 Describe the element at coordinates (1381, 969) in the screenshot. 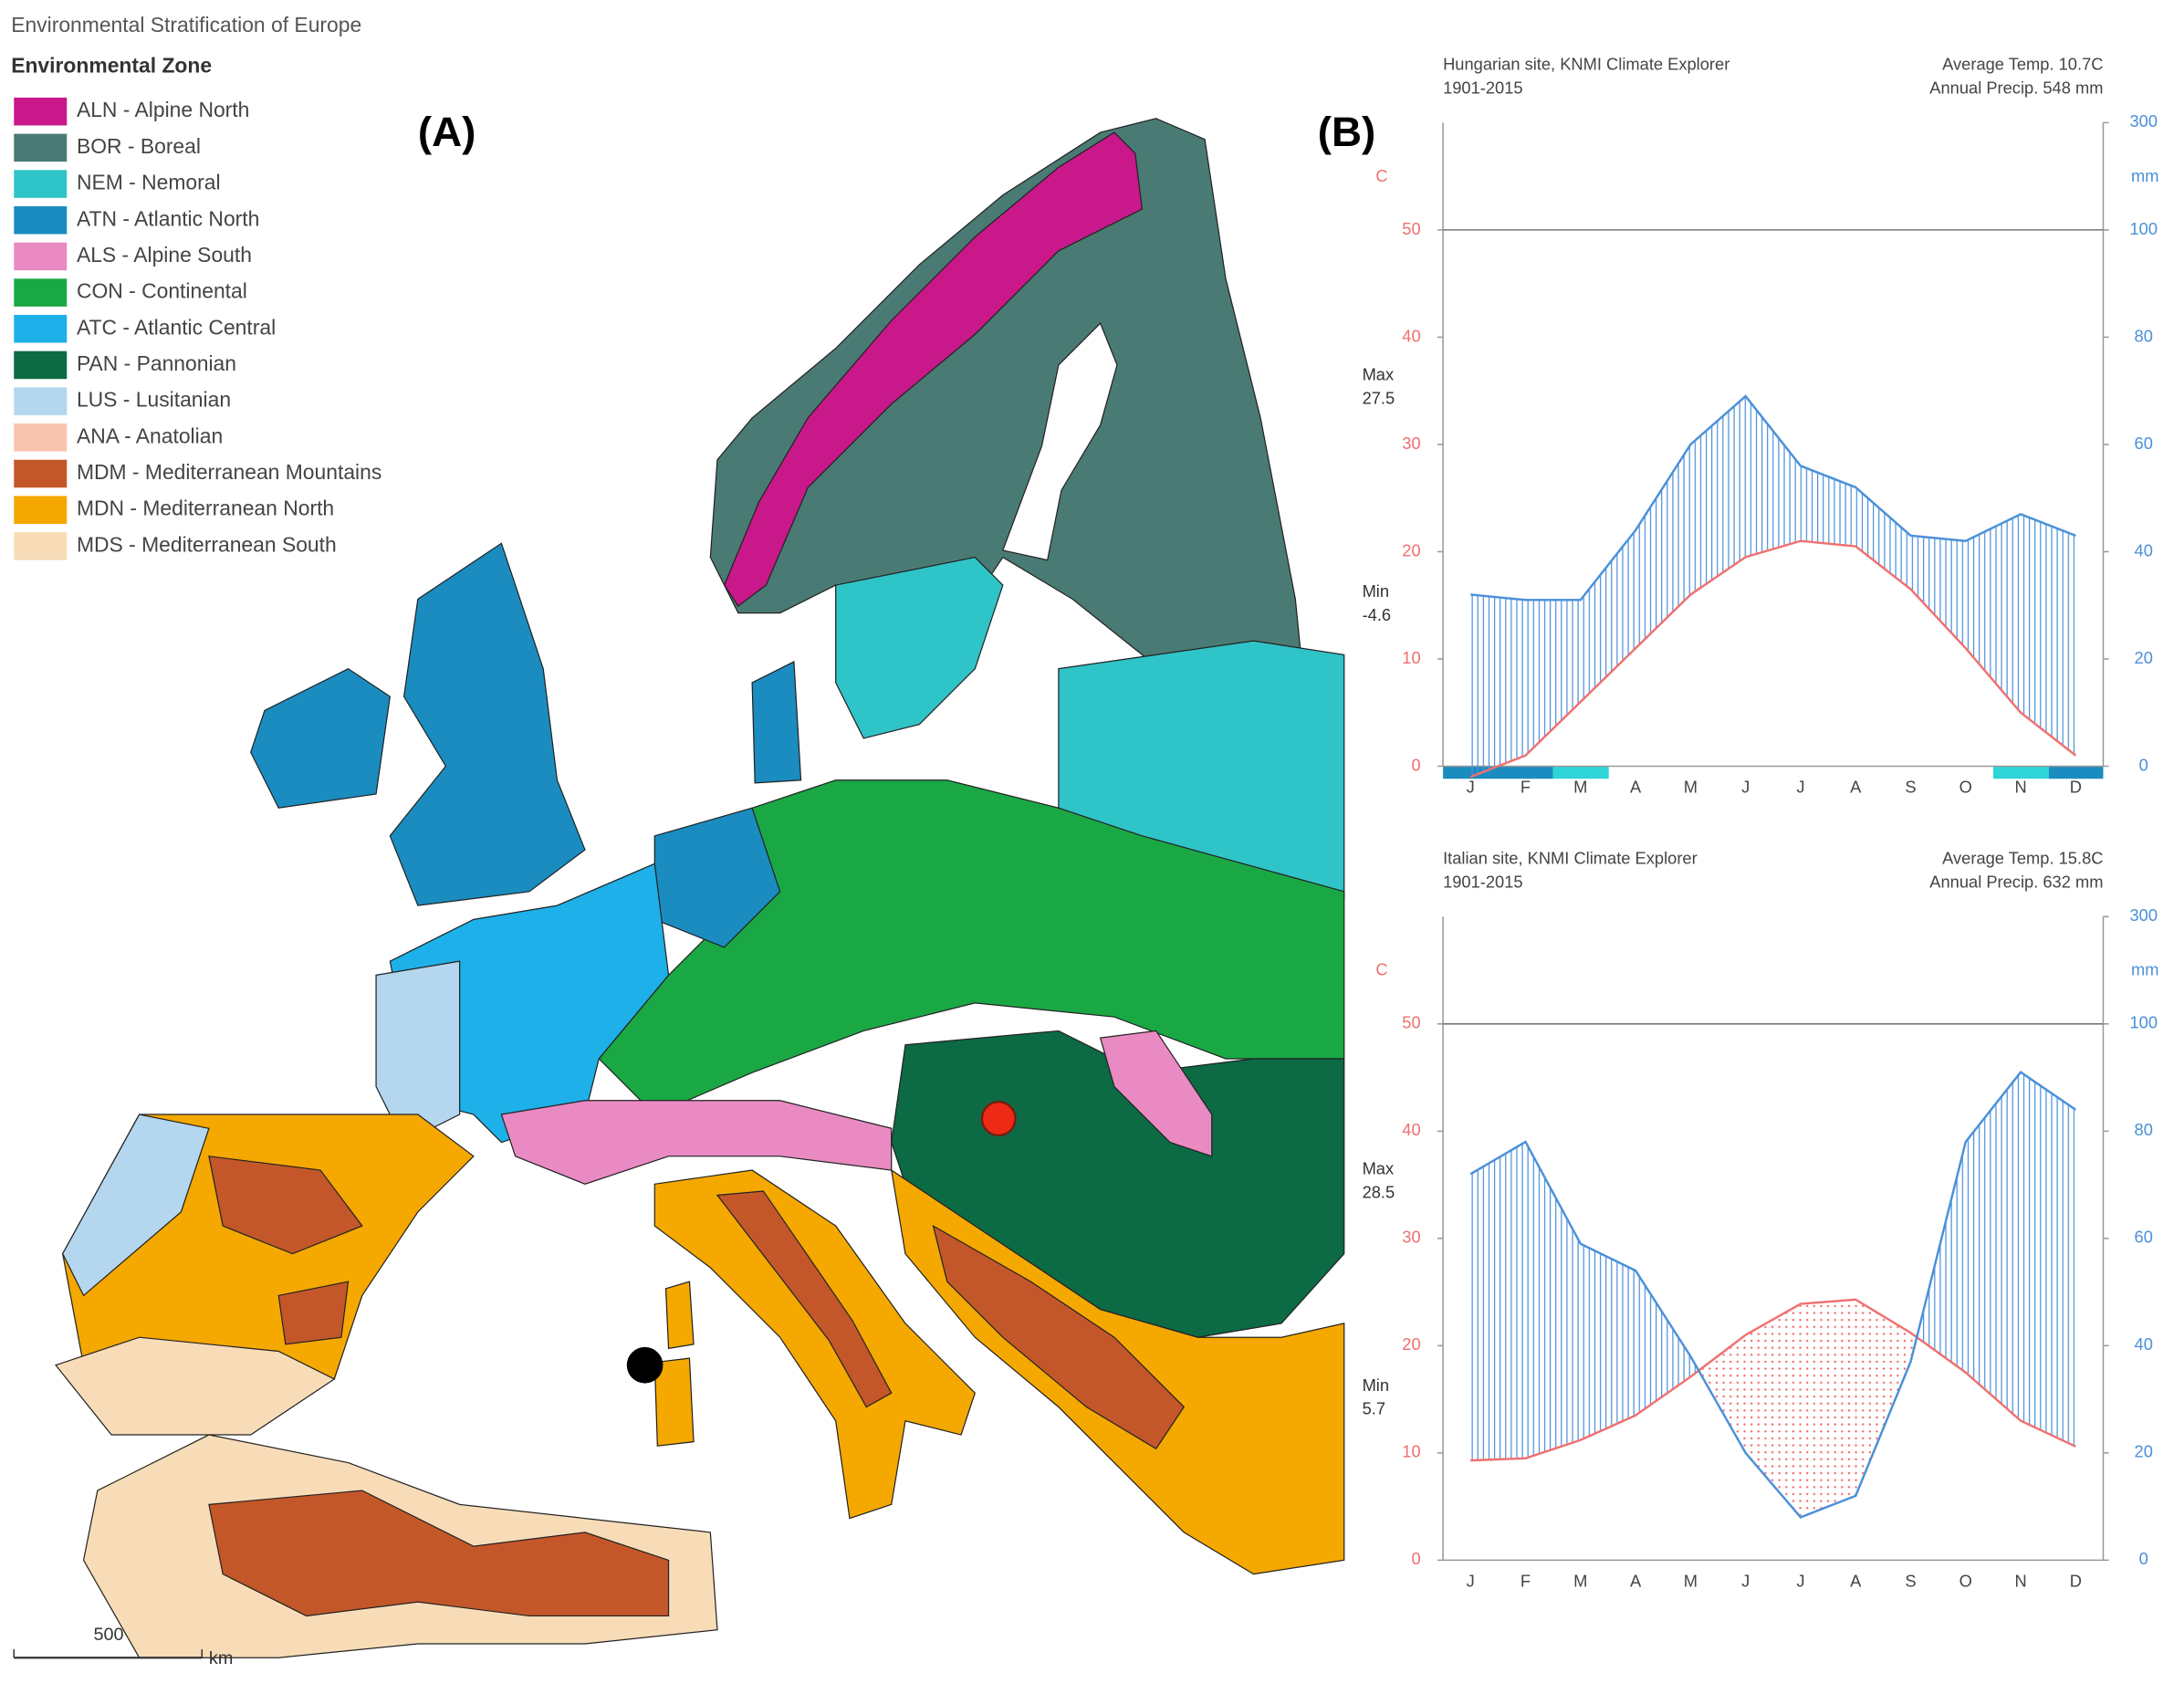

I see `y-axis-label: C` at that location.